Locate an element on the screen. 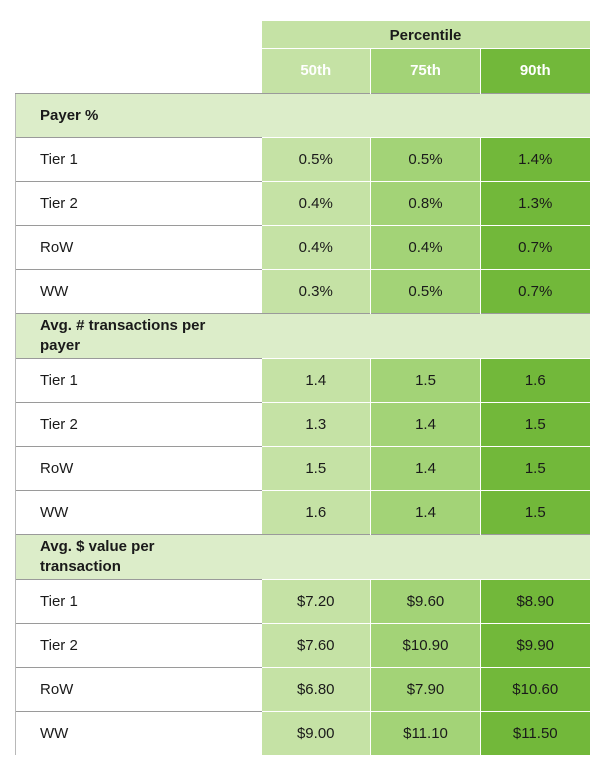 The width and height of the screenshot is (600, 766). value-cell-75th: 0.4% is located at coordinates (425, 246).